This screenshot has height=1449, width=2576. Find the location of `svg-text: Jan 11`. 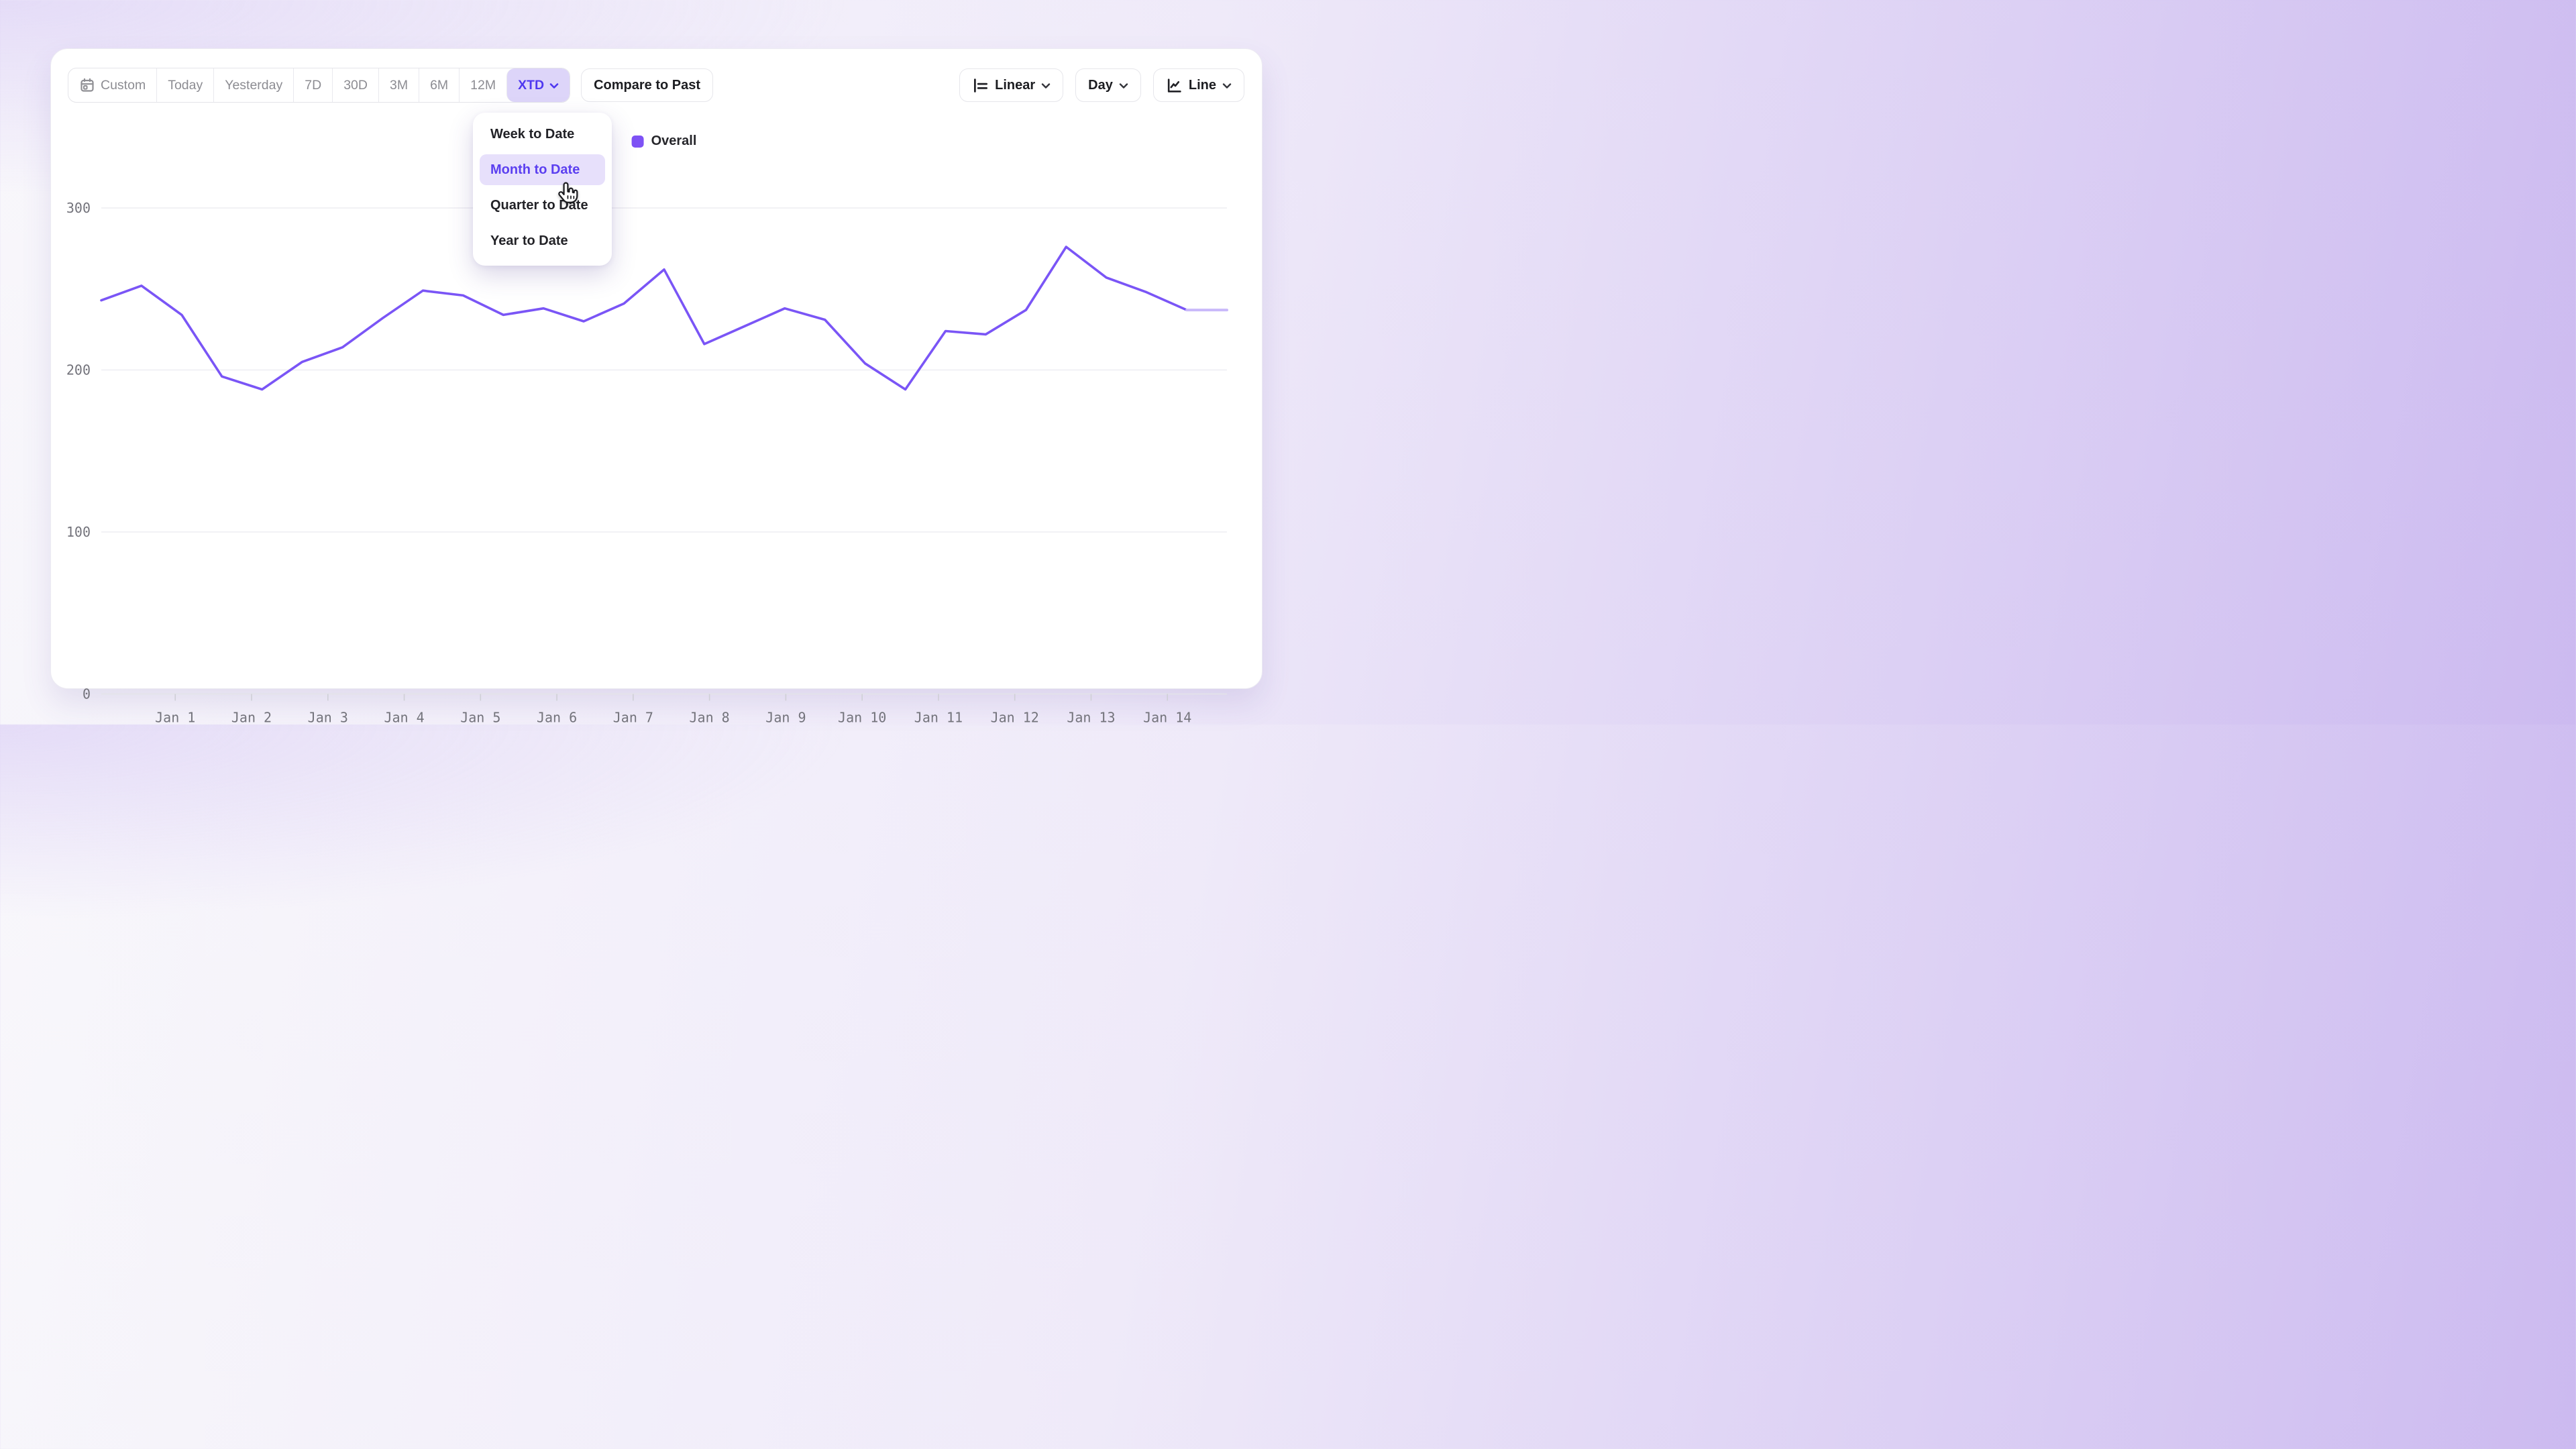

svg-text: Jan 11 is located at coordinates (938, 718).